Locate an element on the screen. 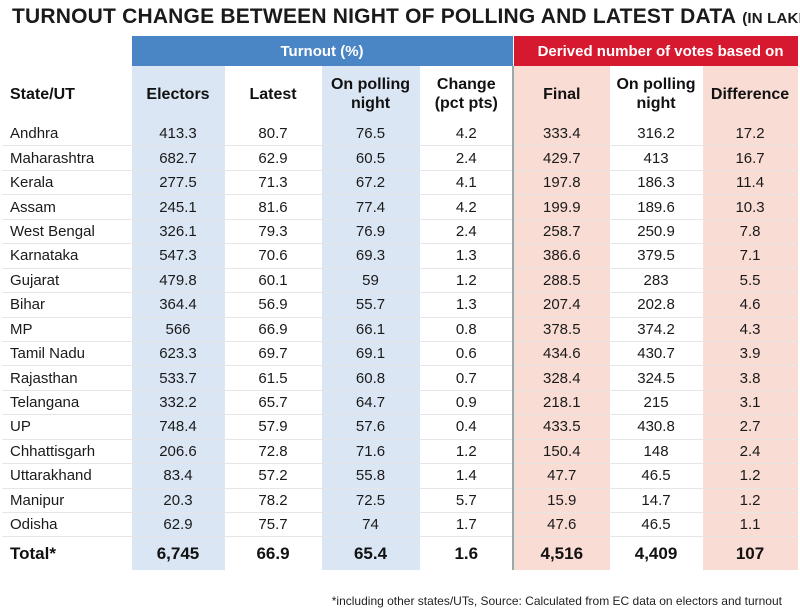 The width and height of the screenshot is (800, 616). col-header-latest: Latest is located at coordinates (273, 94).